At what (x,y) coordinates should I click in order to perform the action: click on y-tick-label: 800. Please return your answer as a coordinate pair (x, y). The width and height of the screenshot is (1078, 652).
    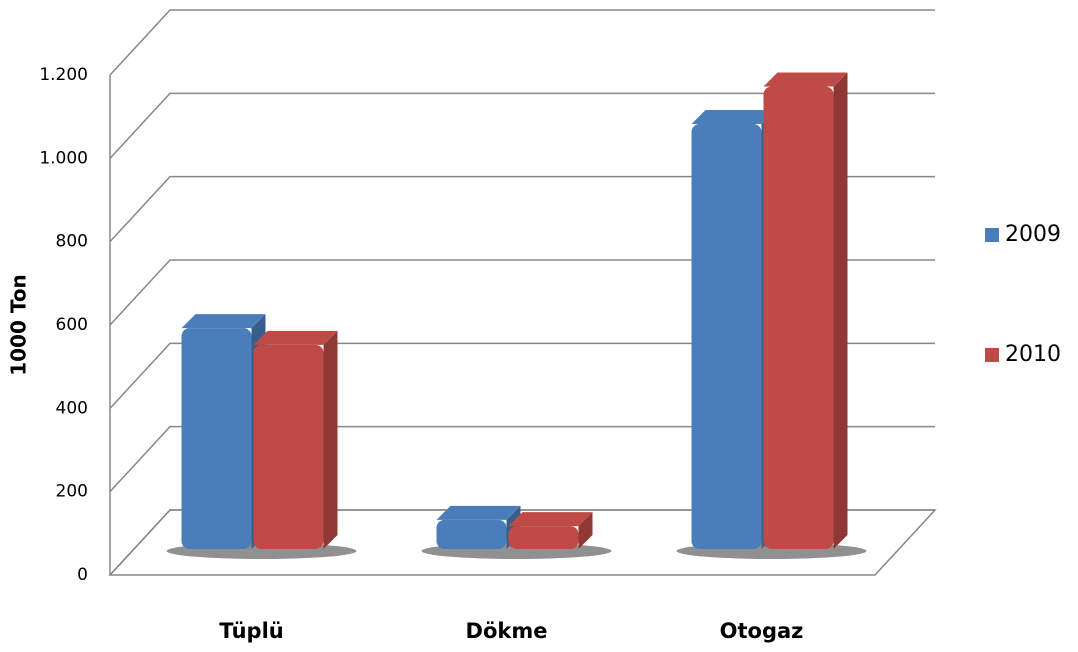
    Looking at the image, I should click on (72, 242).